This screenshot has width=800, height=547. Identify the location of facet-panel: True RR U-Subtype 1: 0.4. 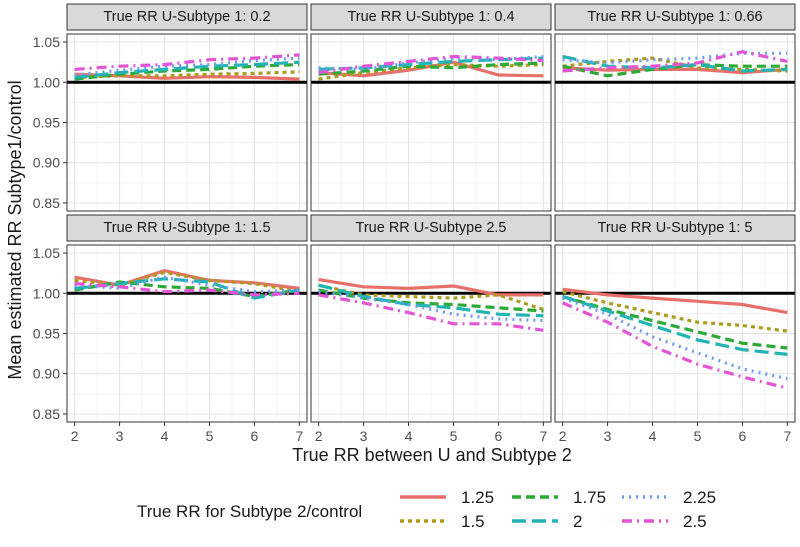
(431, 107).